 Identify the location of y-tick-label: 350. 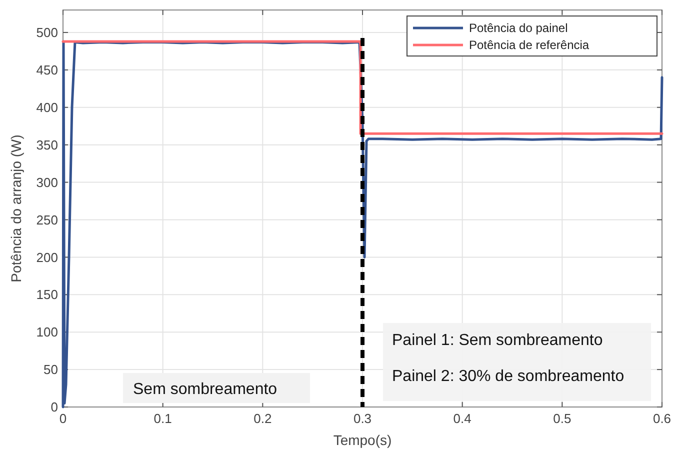
(47, 144).